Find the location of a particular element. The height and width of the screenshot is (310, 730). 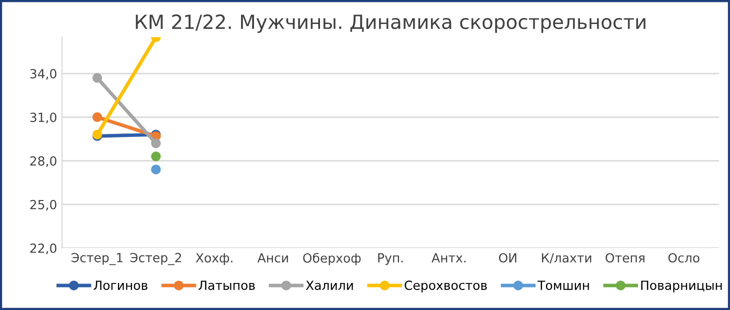

x-tick-label: Осло is located at coordinates (684, 258).